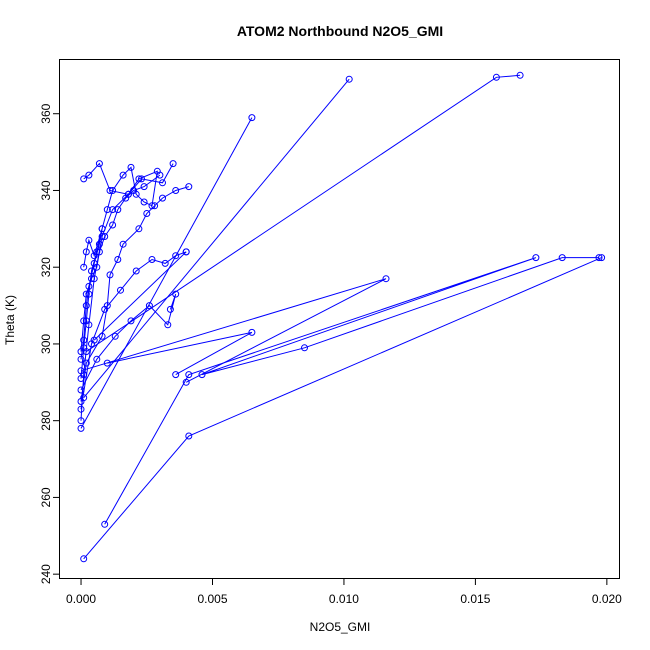 The image size is (650, 650). What do you see at coordinates (340, 31) in the screenshot?
I see `chart-title: ATOM2 Northbound N2O5_GMI` at bounding box center [340, 31].